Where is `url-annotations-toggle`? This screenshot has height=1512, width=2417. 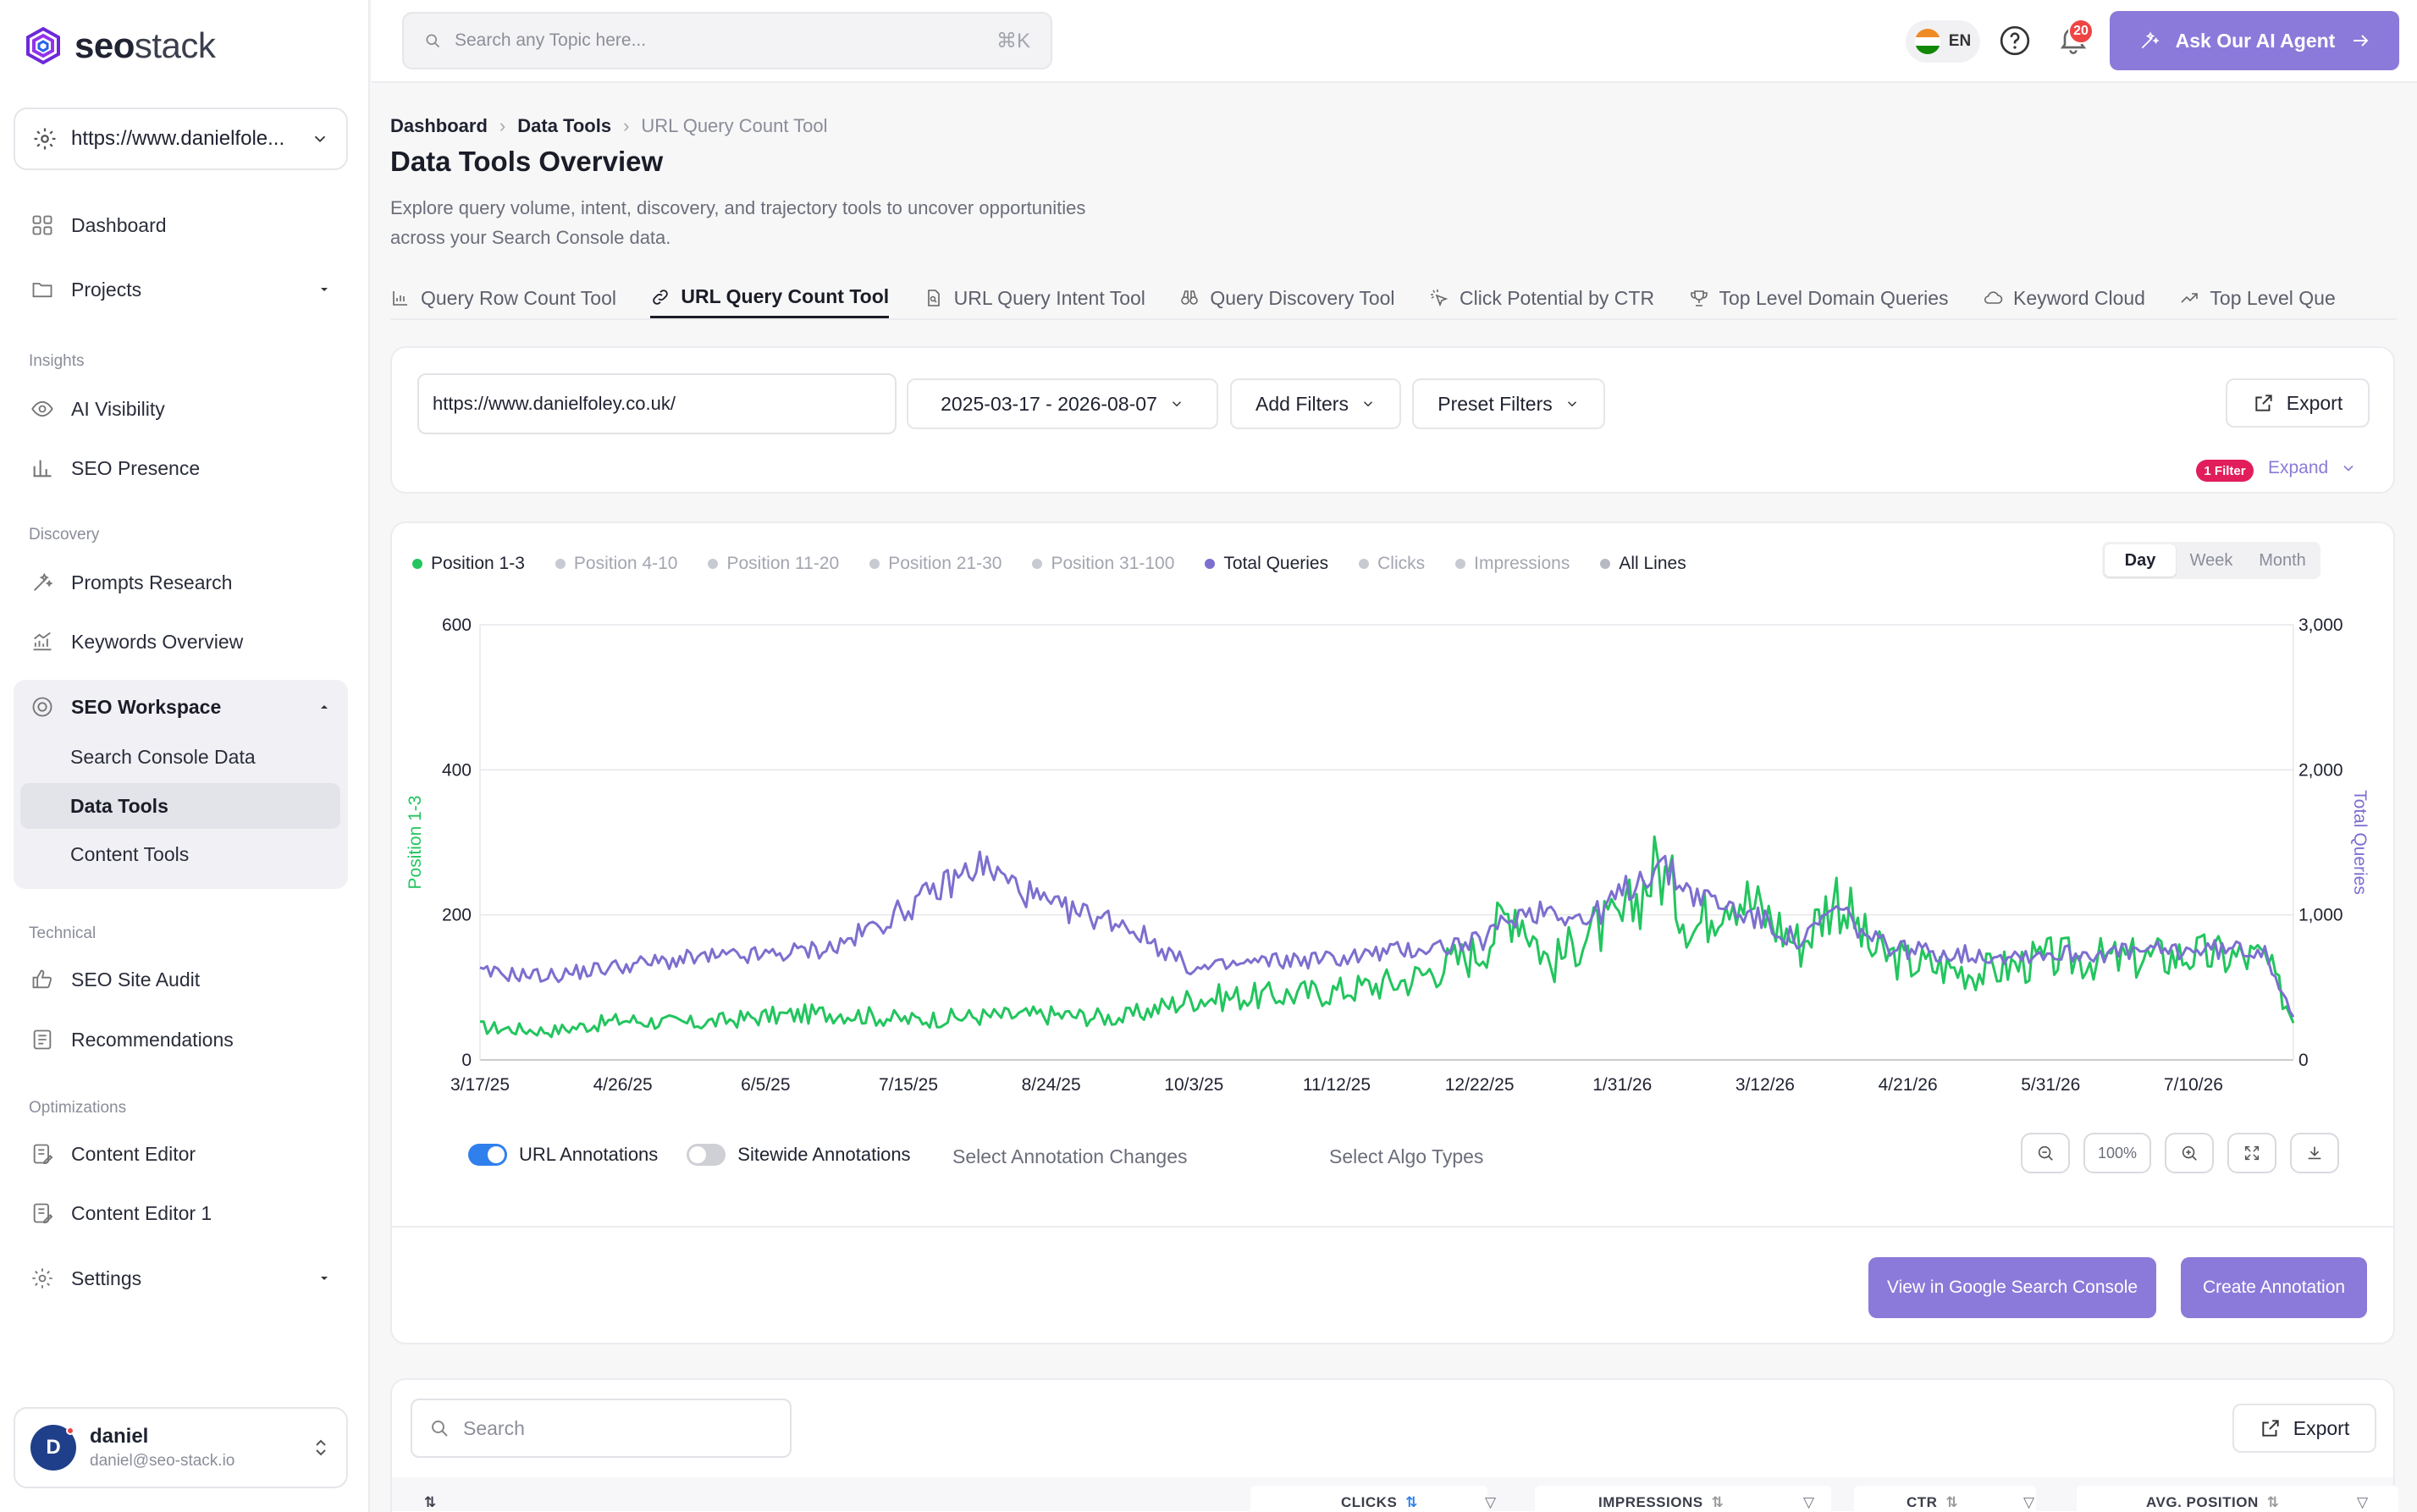
url-annotations-toggle is located at coordinates (488, 1155).